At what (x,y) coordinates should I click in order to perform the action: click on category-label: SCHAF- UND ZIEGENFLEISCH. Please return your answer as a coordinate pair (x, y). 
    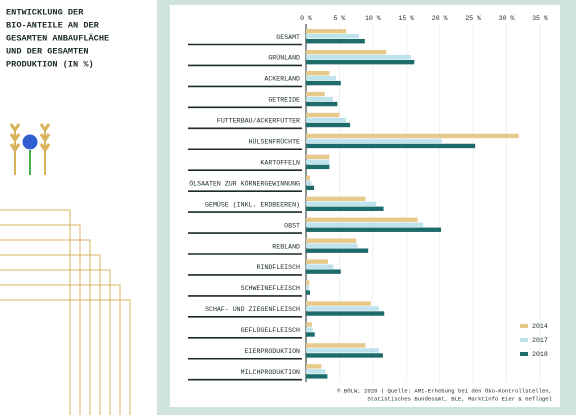
    Looking at the image, I should click on (252, 309).